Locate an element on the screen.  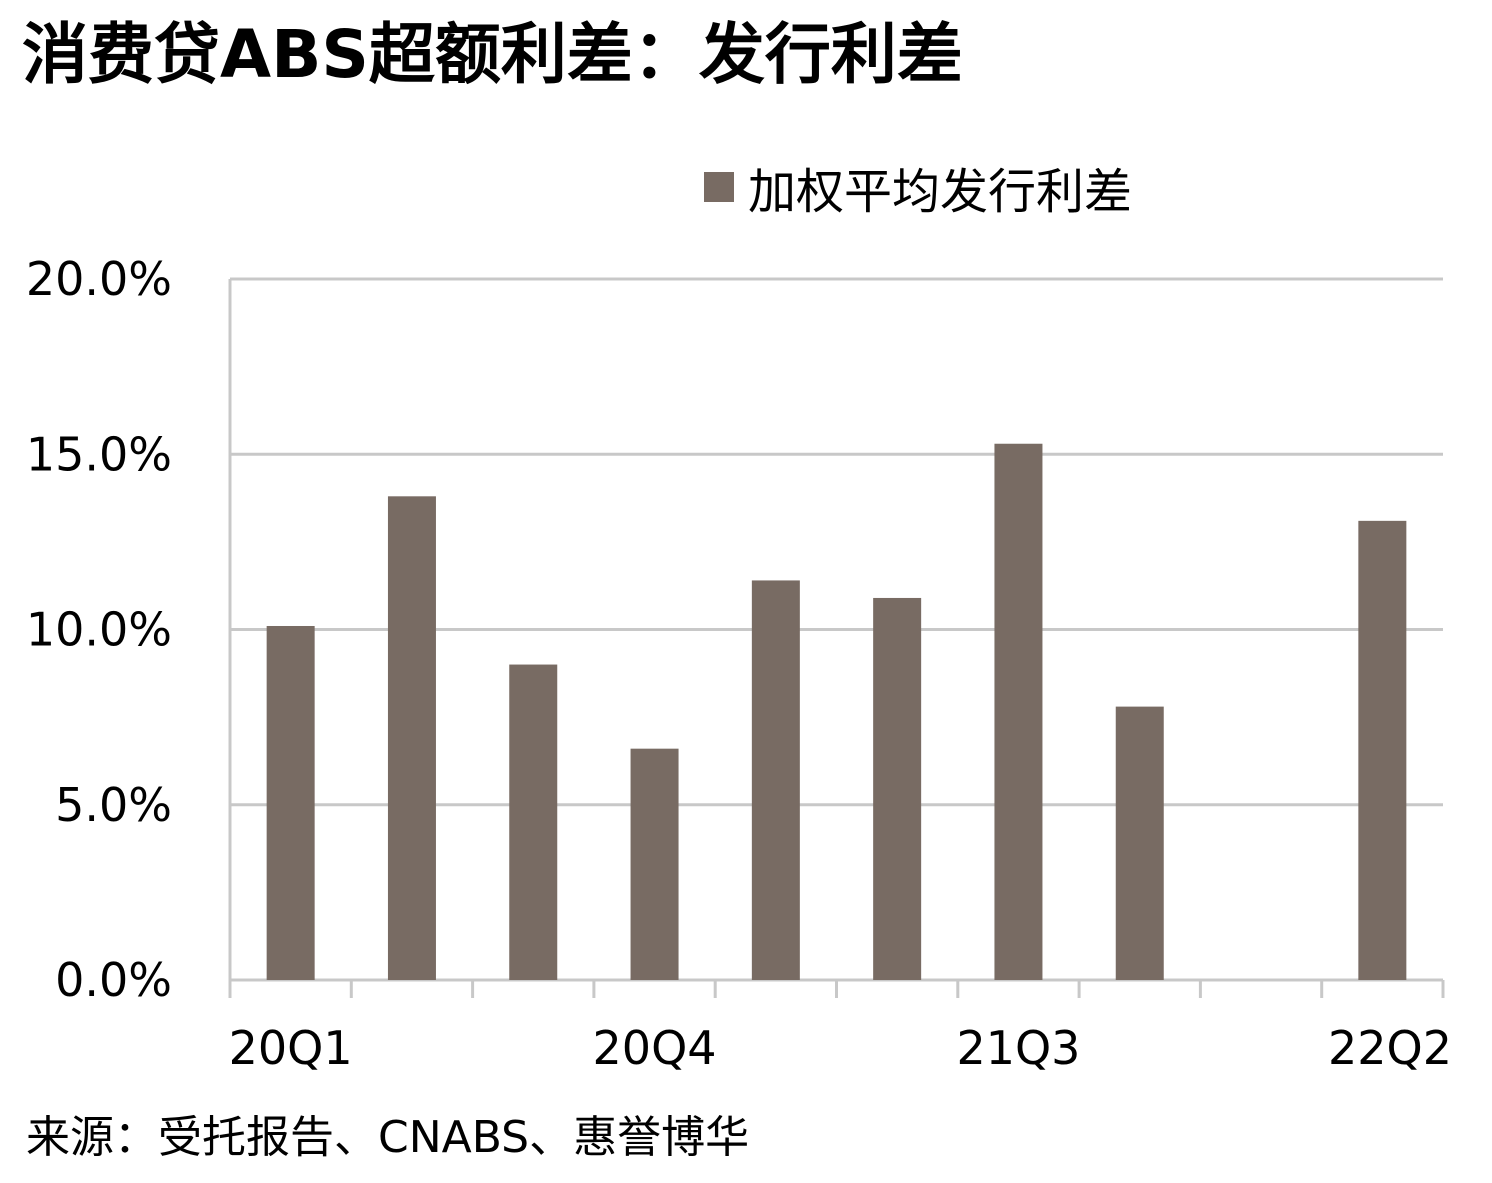
legend: 加权平均发行利差 is located at coordinates (918, 187).